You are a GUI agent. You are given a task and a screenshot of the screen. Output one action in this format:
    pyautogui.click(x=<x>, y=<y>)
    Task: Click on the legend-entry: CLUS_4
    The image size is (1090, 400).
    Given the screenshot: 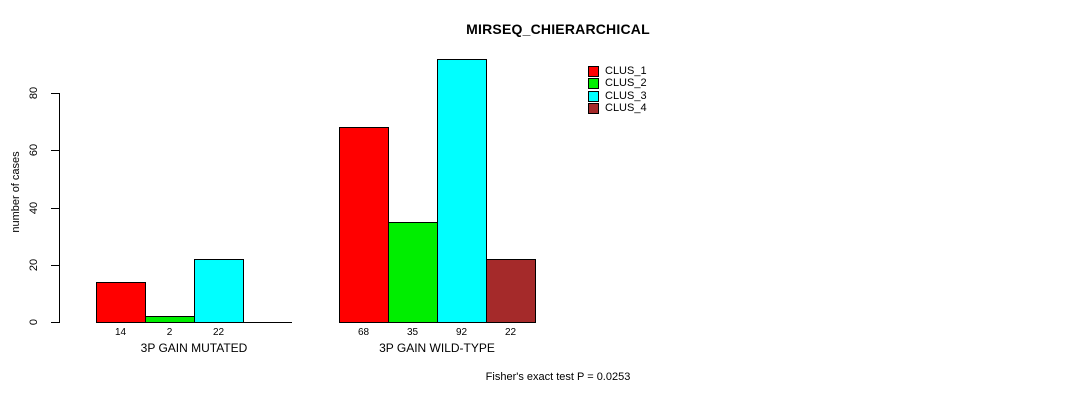 What is the action you would take?
    pyautogui.click(x=617, y=108)
    